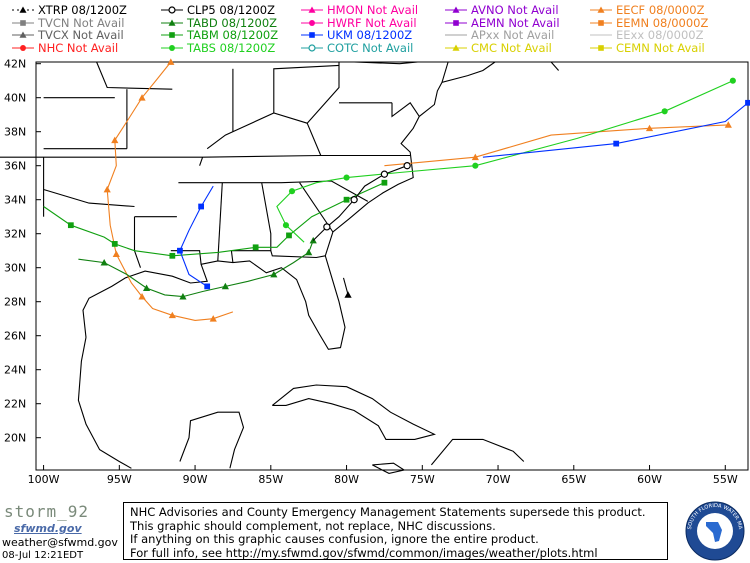 This screenshot has height=563, width=750. I want to click on track-ukm-ext, so click(616, 128).